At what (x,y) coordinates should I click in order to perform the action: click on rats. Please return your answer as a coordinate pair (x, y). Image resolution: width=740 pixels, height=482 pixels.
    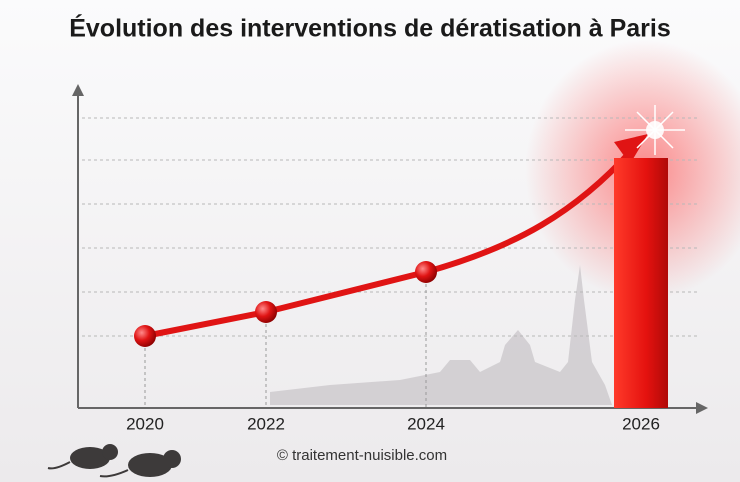
    Looking at the image, I should click on (114, 461).